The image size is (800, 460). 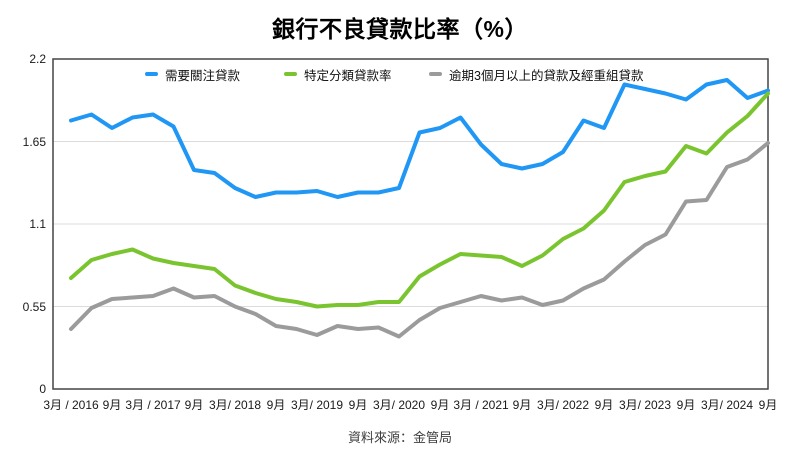 I want to click on source-note: 資料來源：金管局, so click(x=399, y=437).